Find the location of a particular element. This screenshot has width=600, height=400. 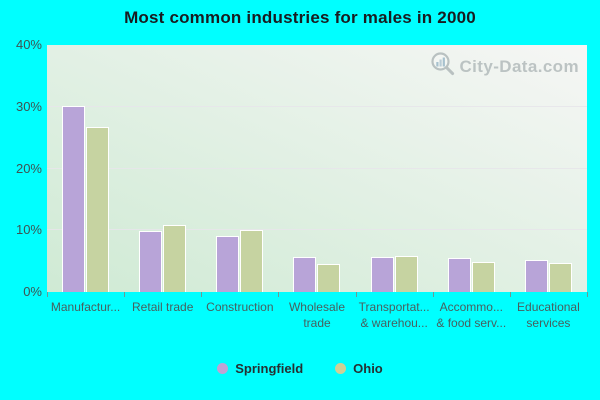

legend: Springfield Ohio is located at coordinates (300, 368).